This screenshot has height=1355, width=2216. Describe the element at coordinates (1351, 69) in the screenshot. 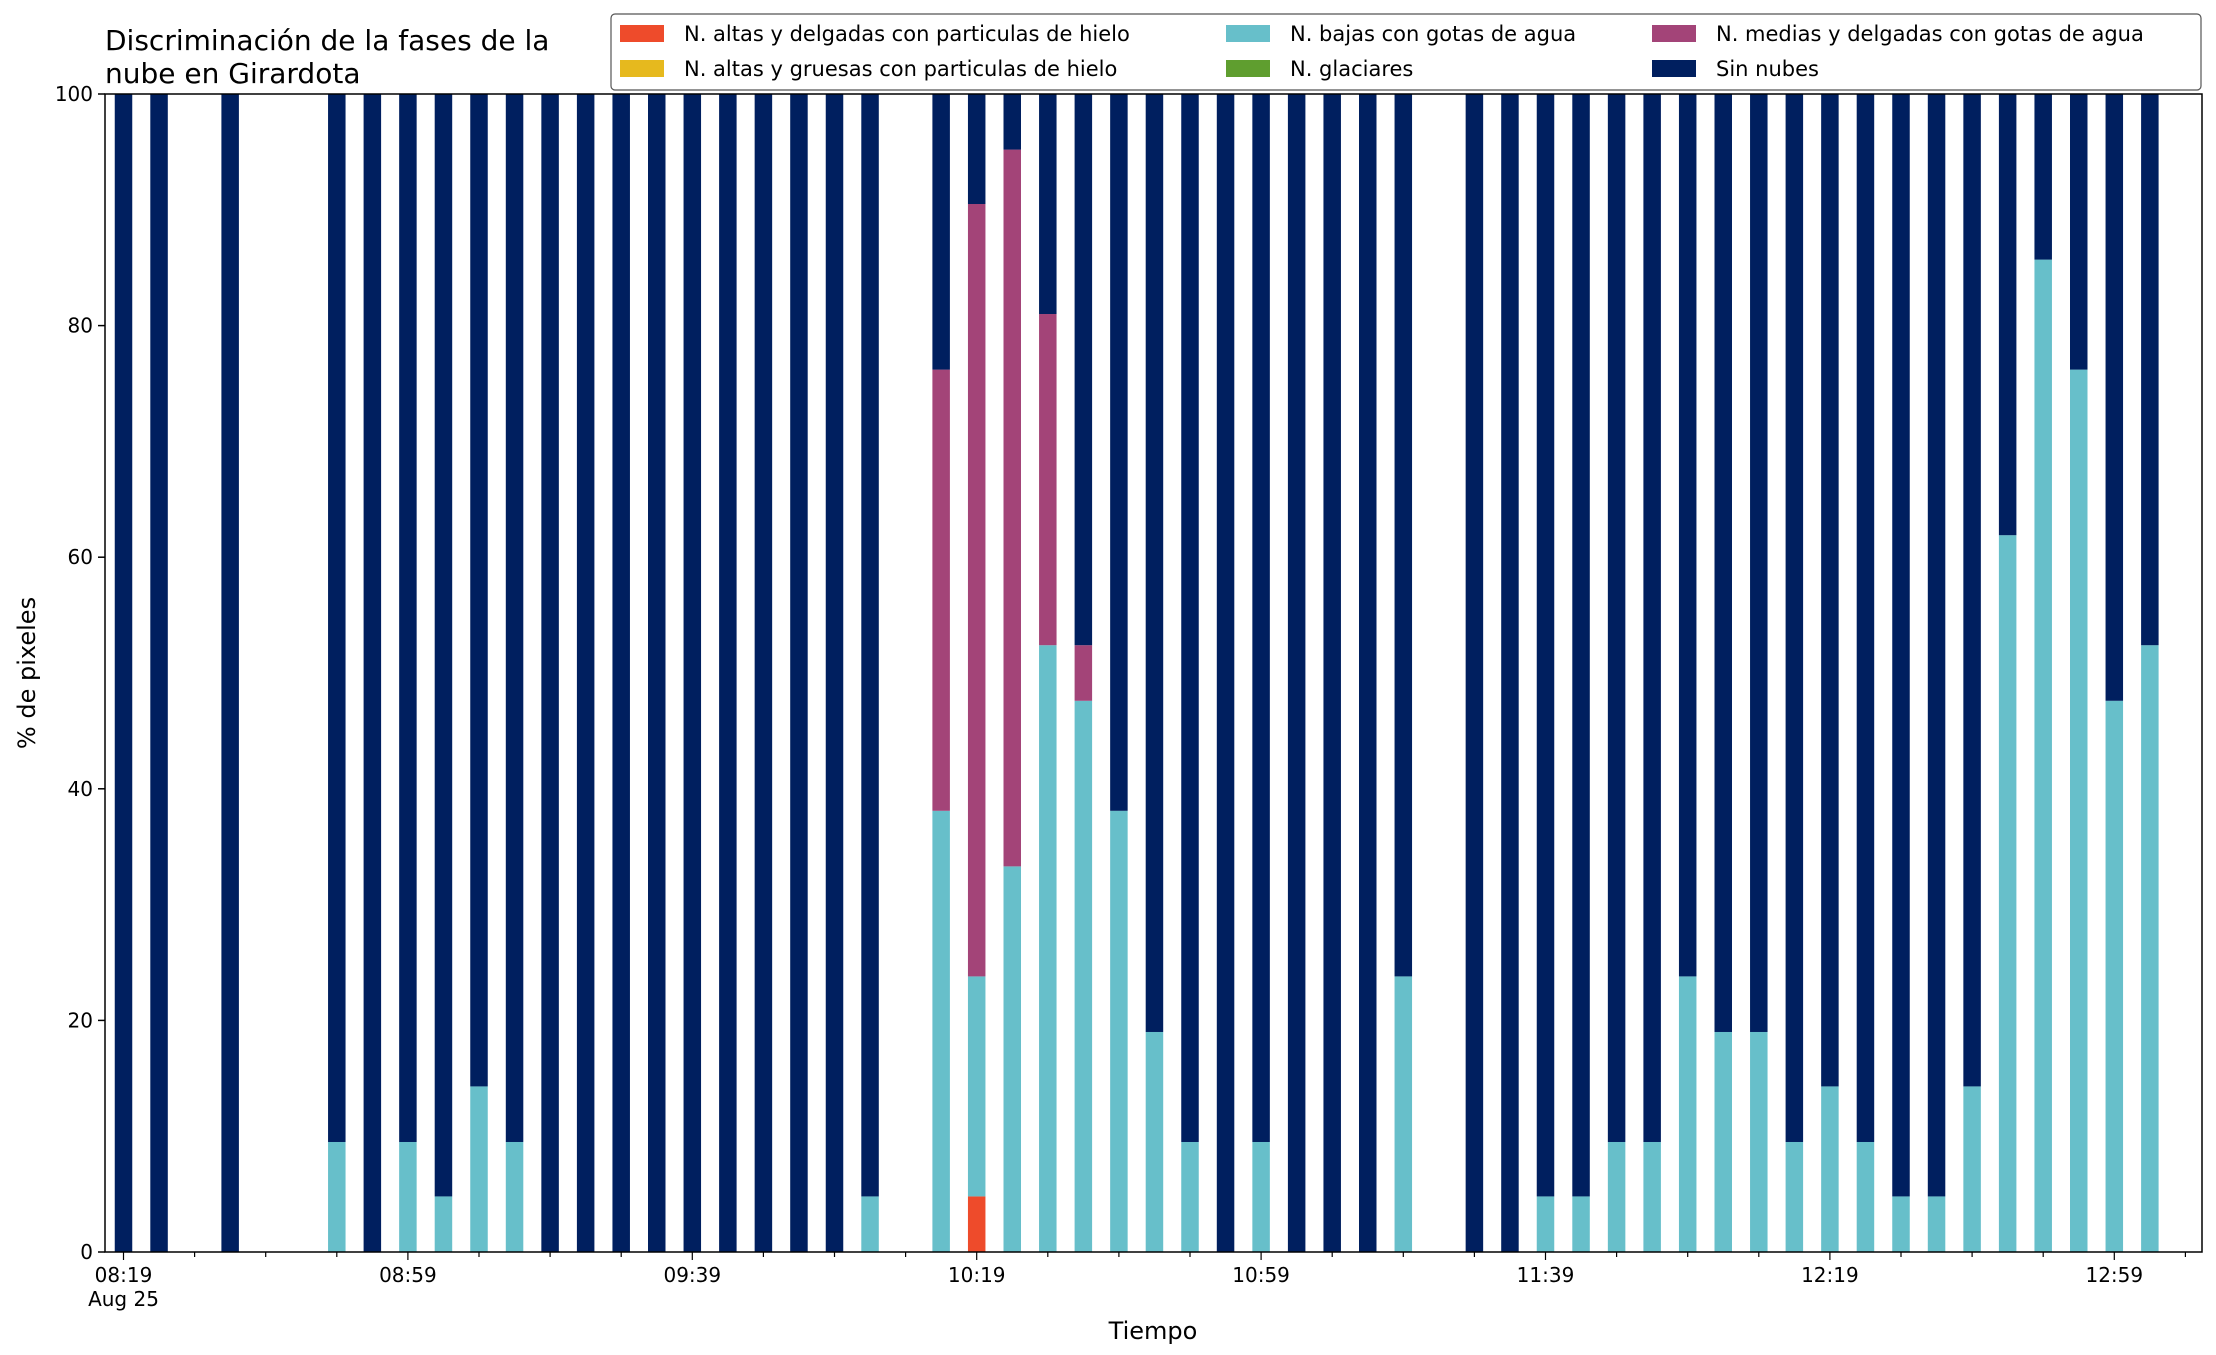

I see `legend-label-3: N. glaciares` at that location.